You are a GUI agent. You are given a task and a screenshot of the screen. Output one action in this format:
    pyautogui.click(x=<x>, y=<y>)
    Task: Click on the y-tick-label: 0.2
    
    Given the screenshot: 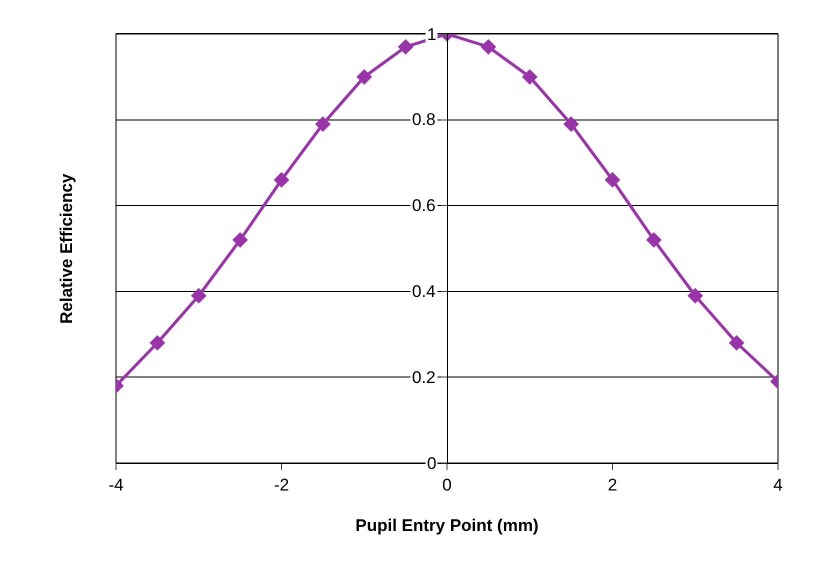 What is the action you would take?
    pyautogui.click(x=424, y=377)
    